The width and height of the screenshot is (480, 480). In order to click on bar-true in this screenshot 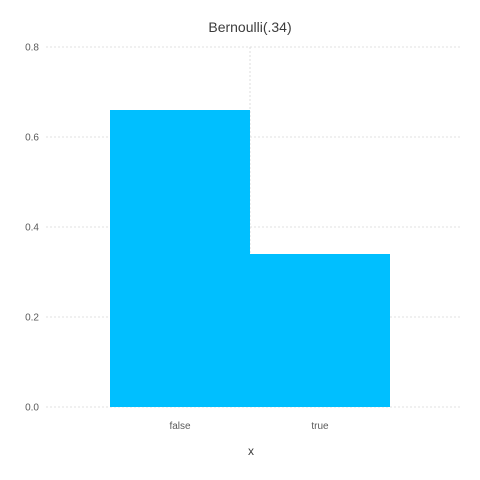, I will do `click(320, 330)`.